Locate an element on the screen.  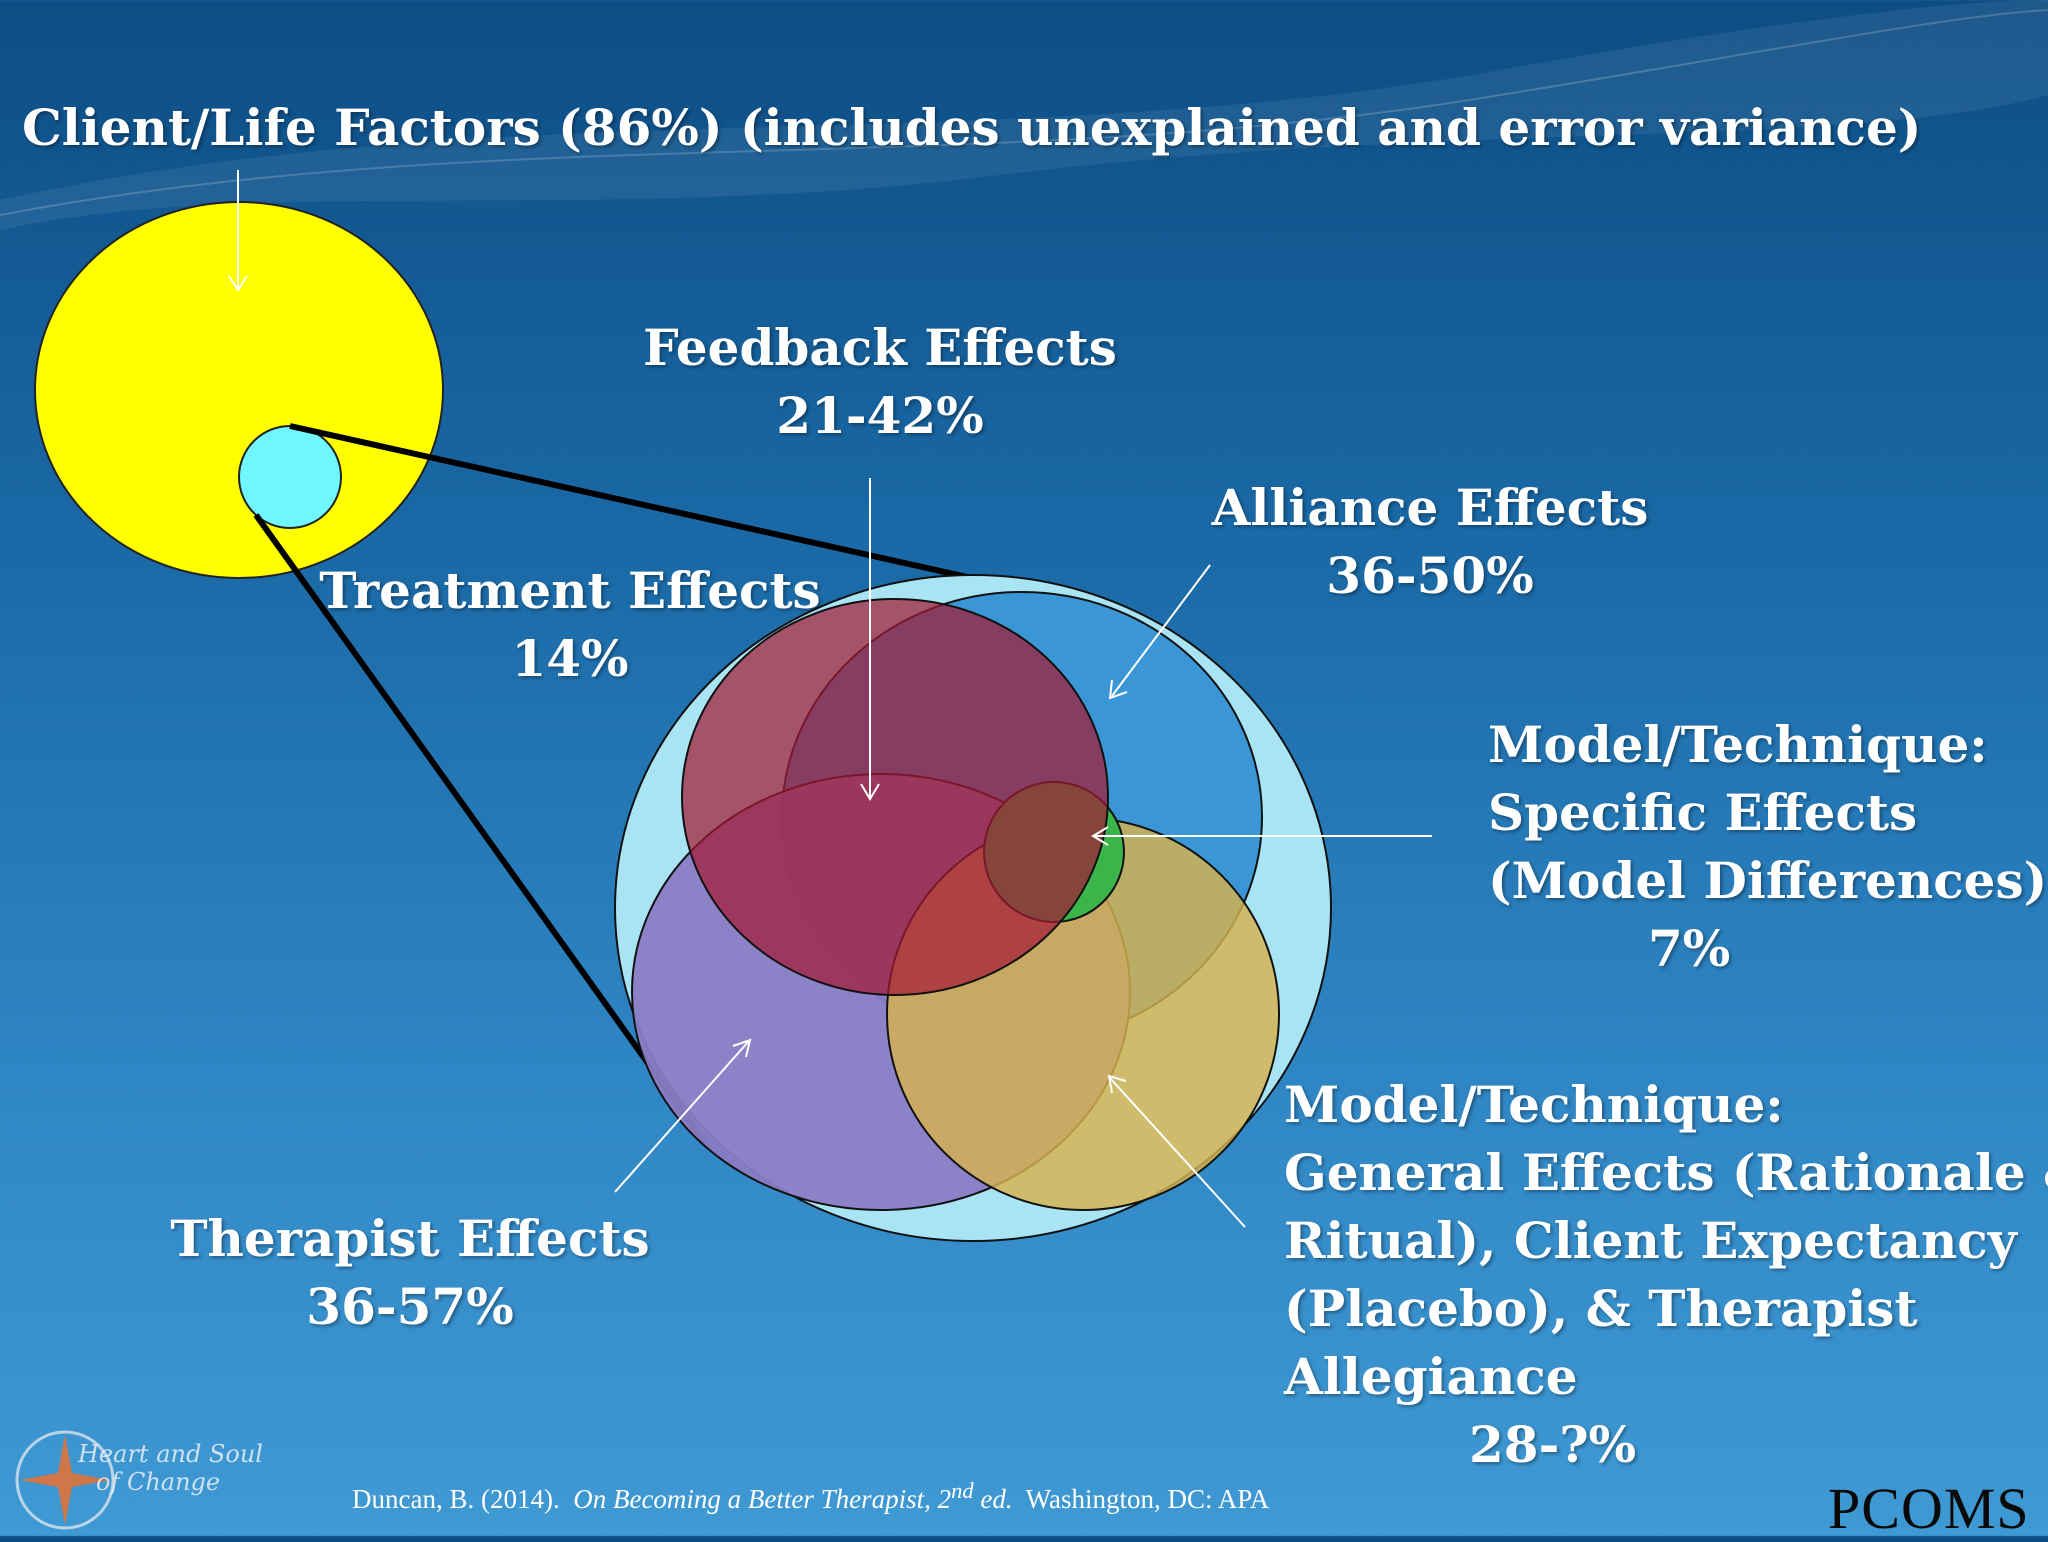
citation-title: On Becoming a Better Therapist, 2nd ed. is located at coordinates (793, 1496).